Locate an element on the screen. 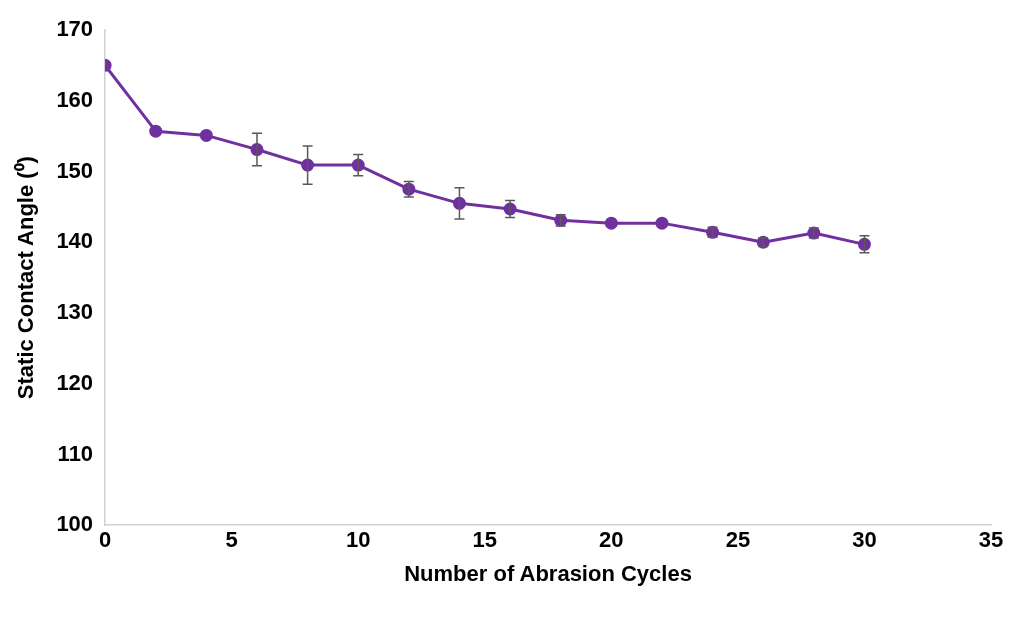 The height and width of the screenshot is (617, 1016). y-axis-title: Static Contact Angle (⁰) is located at coordinates (26, 278).